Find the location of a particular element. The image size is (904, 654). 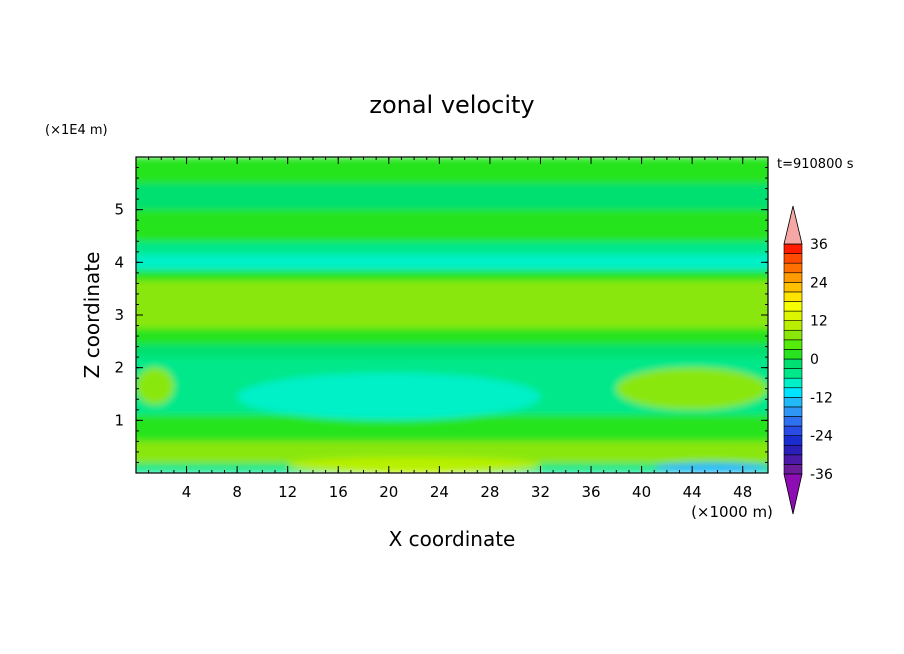

colorbar-tick-label: 0 is located at coordinates (814, 360).